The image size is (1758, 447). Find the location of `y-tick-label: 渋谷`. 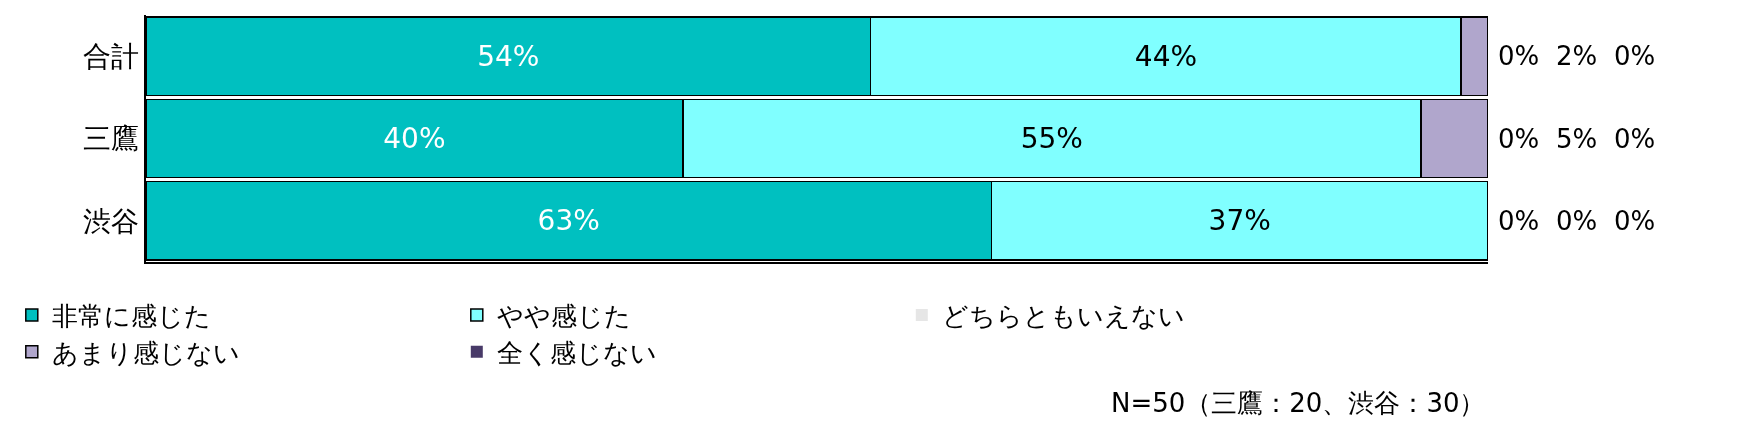

y-tick-label: 渋谷 is located at coordinates (110, 221).